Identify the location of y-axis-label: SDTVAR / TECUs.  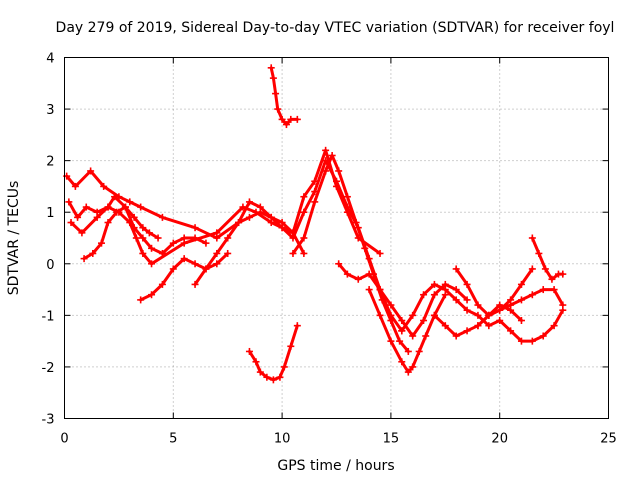
(14, 238).